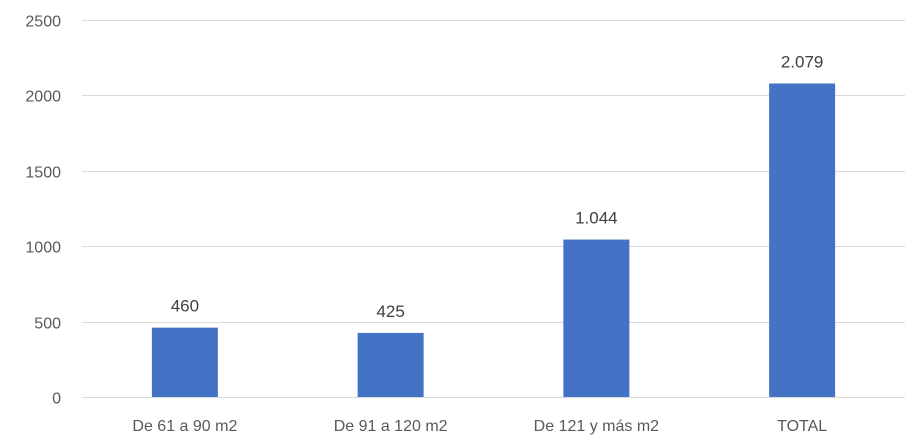  What do you see at coordinates (390, 311) in the screenshot?
I see `data-label: 425` at bounding box center [390, 311].